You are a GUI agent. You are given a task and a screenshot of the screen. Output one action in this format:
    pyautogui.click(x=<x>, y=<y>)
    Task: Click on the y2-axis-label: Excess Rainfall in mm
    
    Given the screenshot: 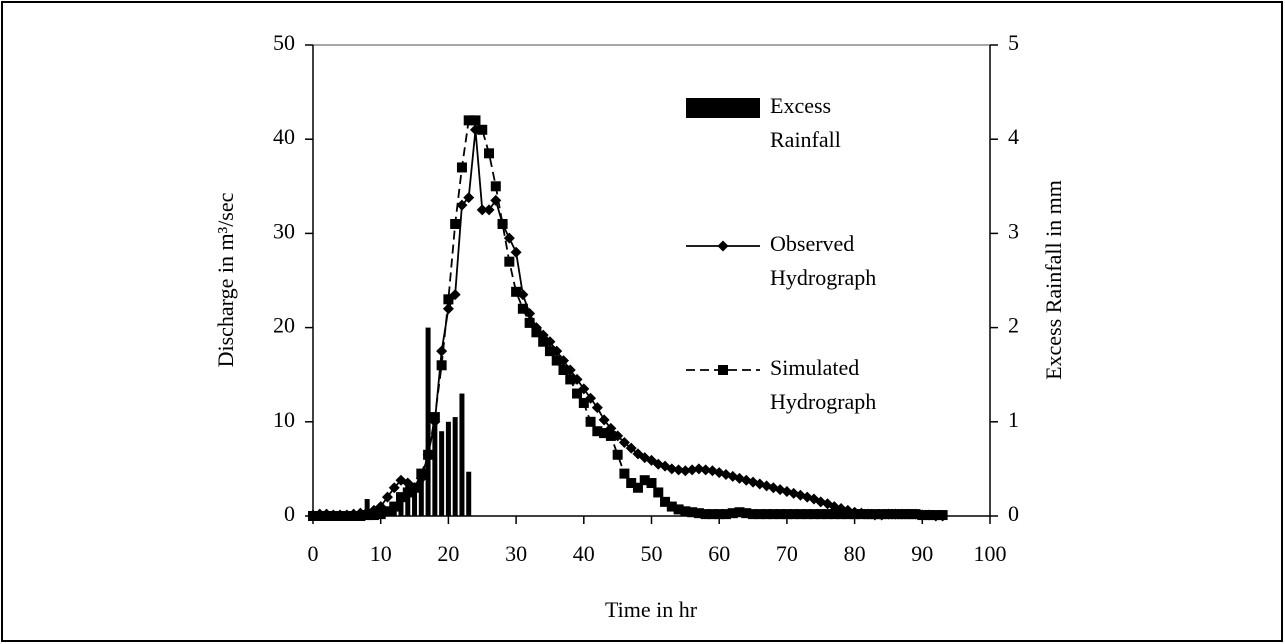 What is the action you would take?
    pyautogui.click(x=1053, y=280)
    